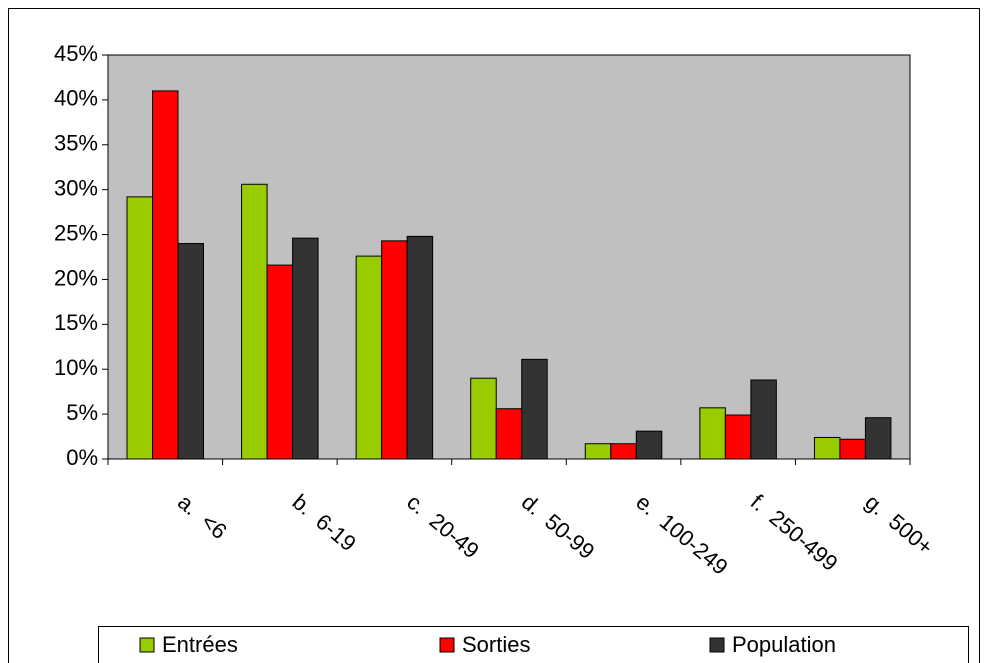  I want to click on legend-label: Sorties, so click(496, 644).